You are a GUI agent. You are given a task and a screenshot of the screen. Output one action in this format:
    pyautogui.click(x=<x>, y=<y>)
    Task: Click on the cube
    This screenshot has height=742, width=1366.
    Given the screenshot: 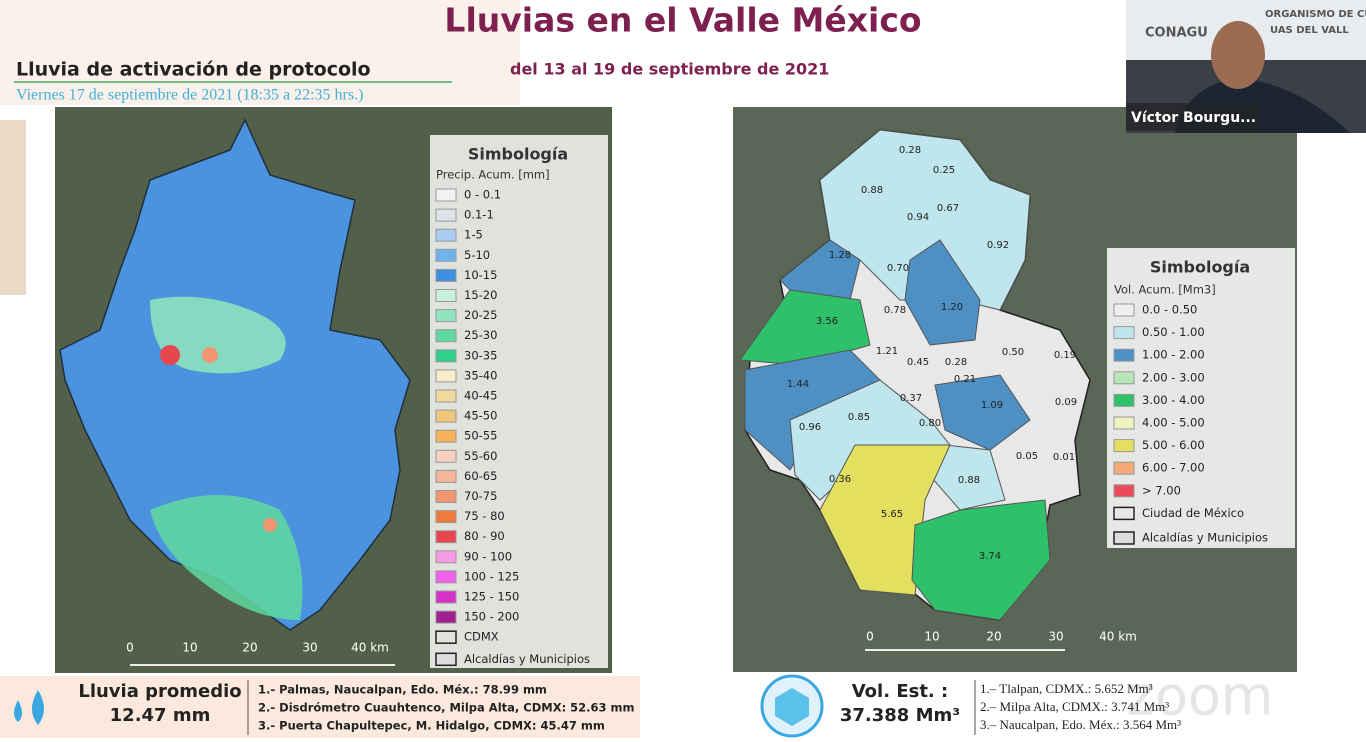 What is the action you would take?
    pyautogui.click(x=792, y=707)
    